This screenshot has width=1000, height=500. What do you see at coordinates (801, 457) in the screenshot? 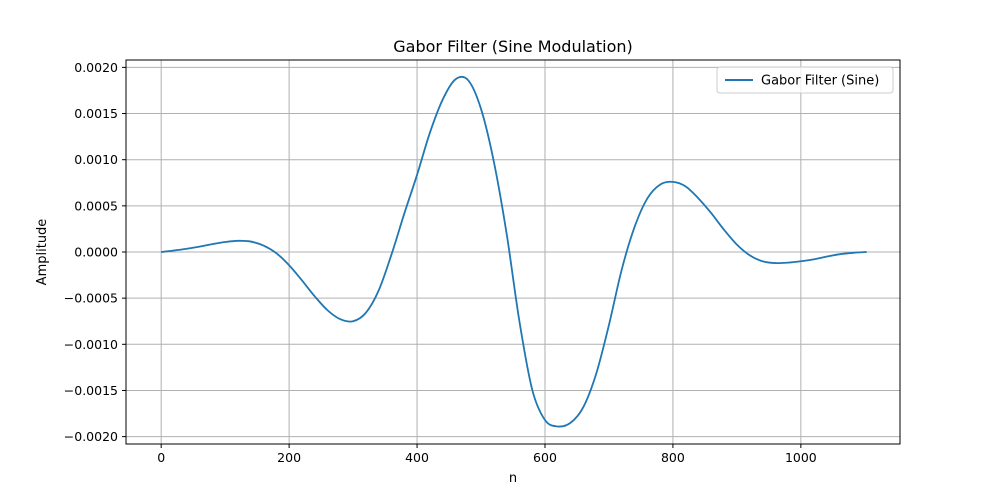
I see `x-tick-label: 1000` at bounding box center [801, 457].